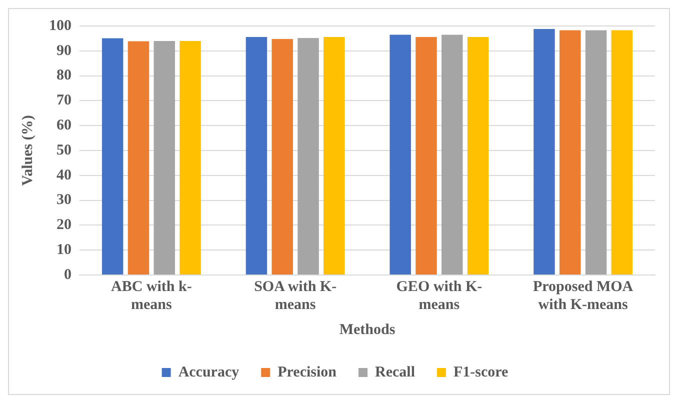 The height and width of the screenshot is (401, 676). Describe the element at coordinates (308, 372) in the screenshot. I see `legend-label: Precision` at that location.